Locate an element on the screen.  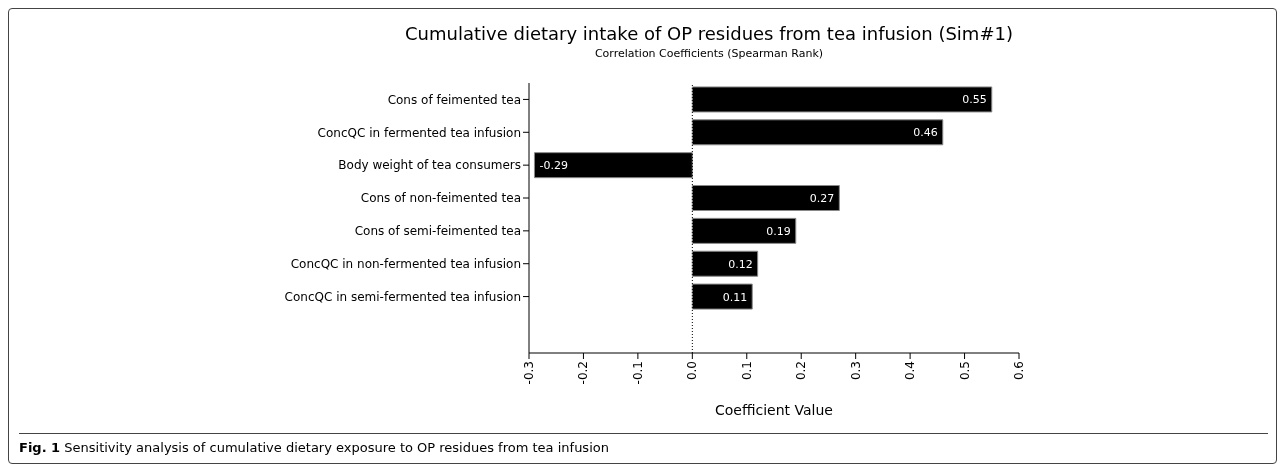
y-tick-label: Body weight of tea consumers is located at coordinates (429, 165).